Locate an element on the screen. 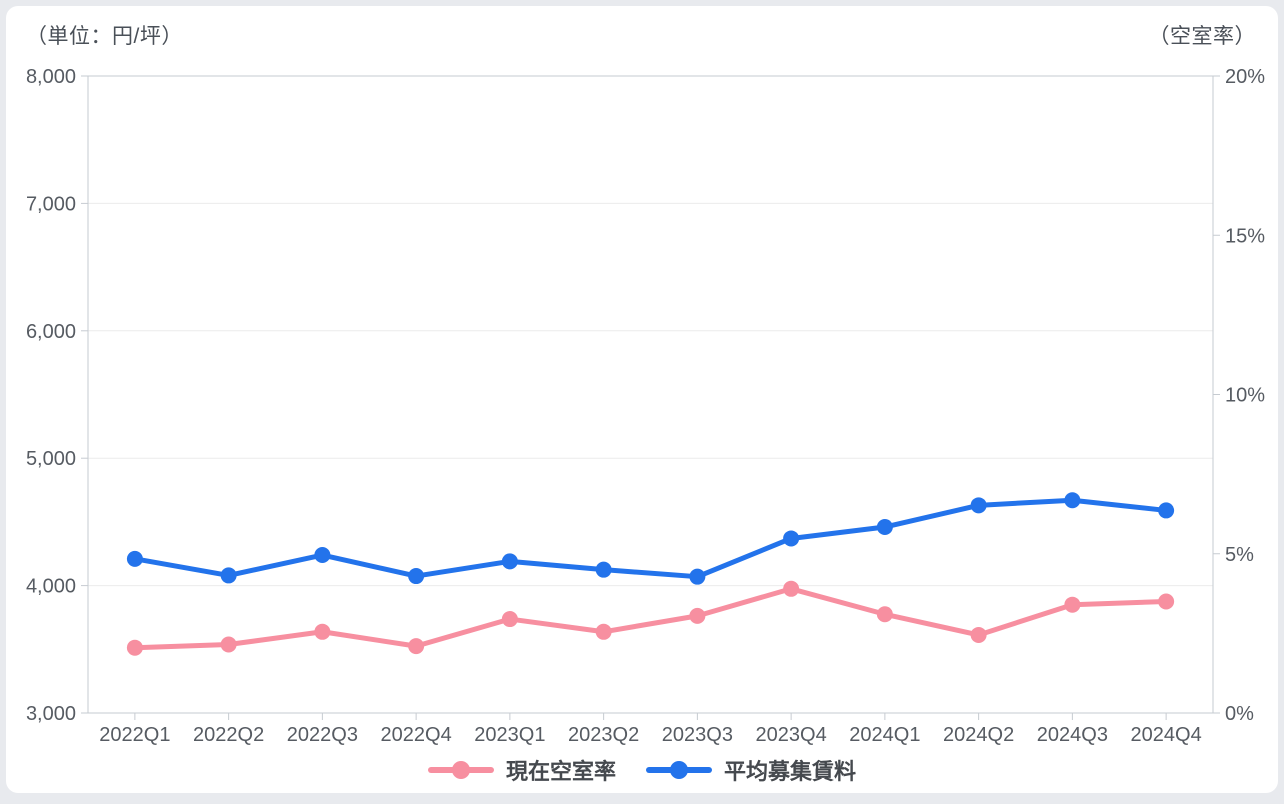 Image resolution: width=1284 pixels, height=804 pixels. y-left-tick-label: 5,000 is located at coordinates (51, 459).